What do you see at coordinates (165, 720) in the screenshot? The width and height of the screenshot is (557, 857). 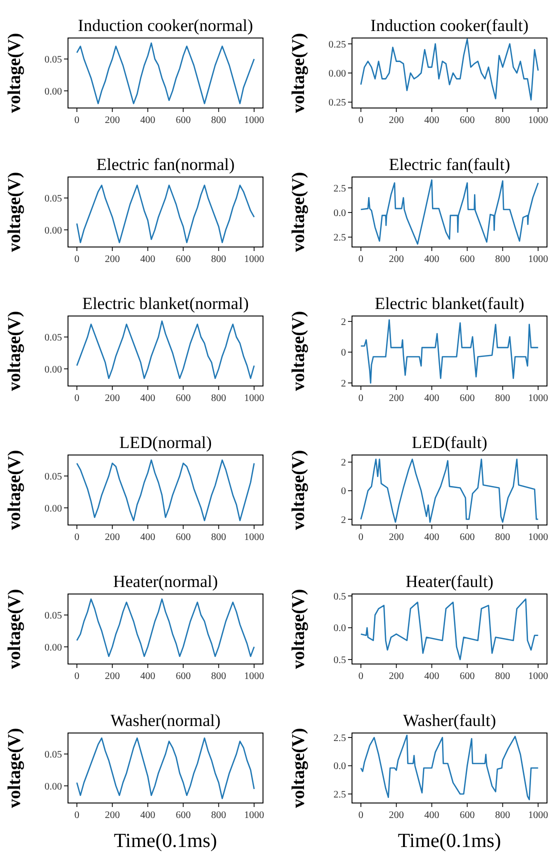 I see `chart-title: Washer(normal)` at bounding box center [165, 720].